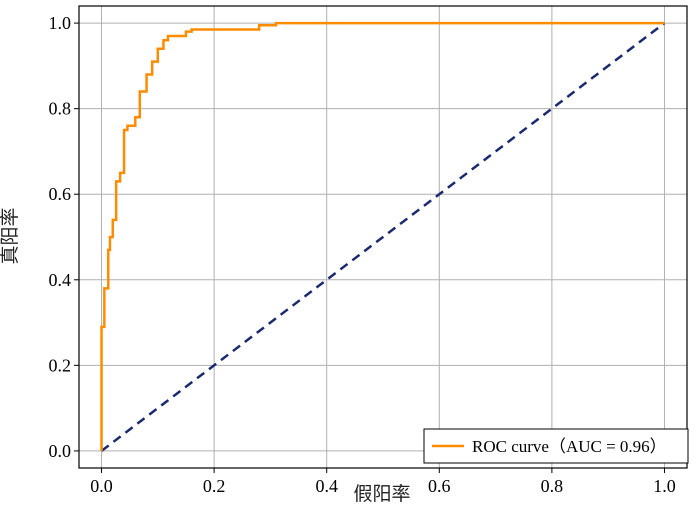 The image size is (700, 529). What do you see at coordinates (569, 446) in the screenshot?
I see `legend-label-roc: ROC curve（AUC = 0.96）` at bounding box center [569, 446].